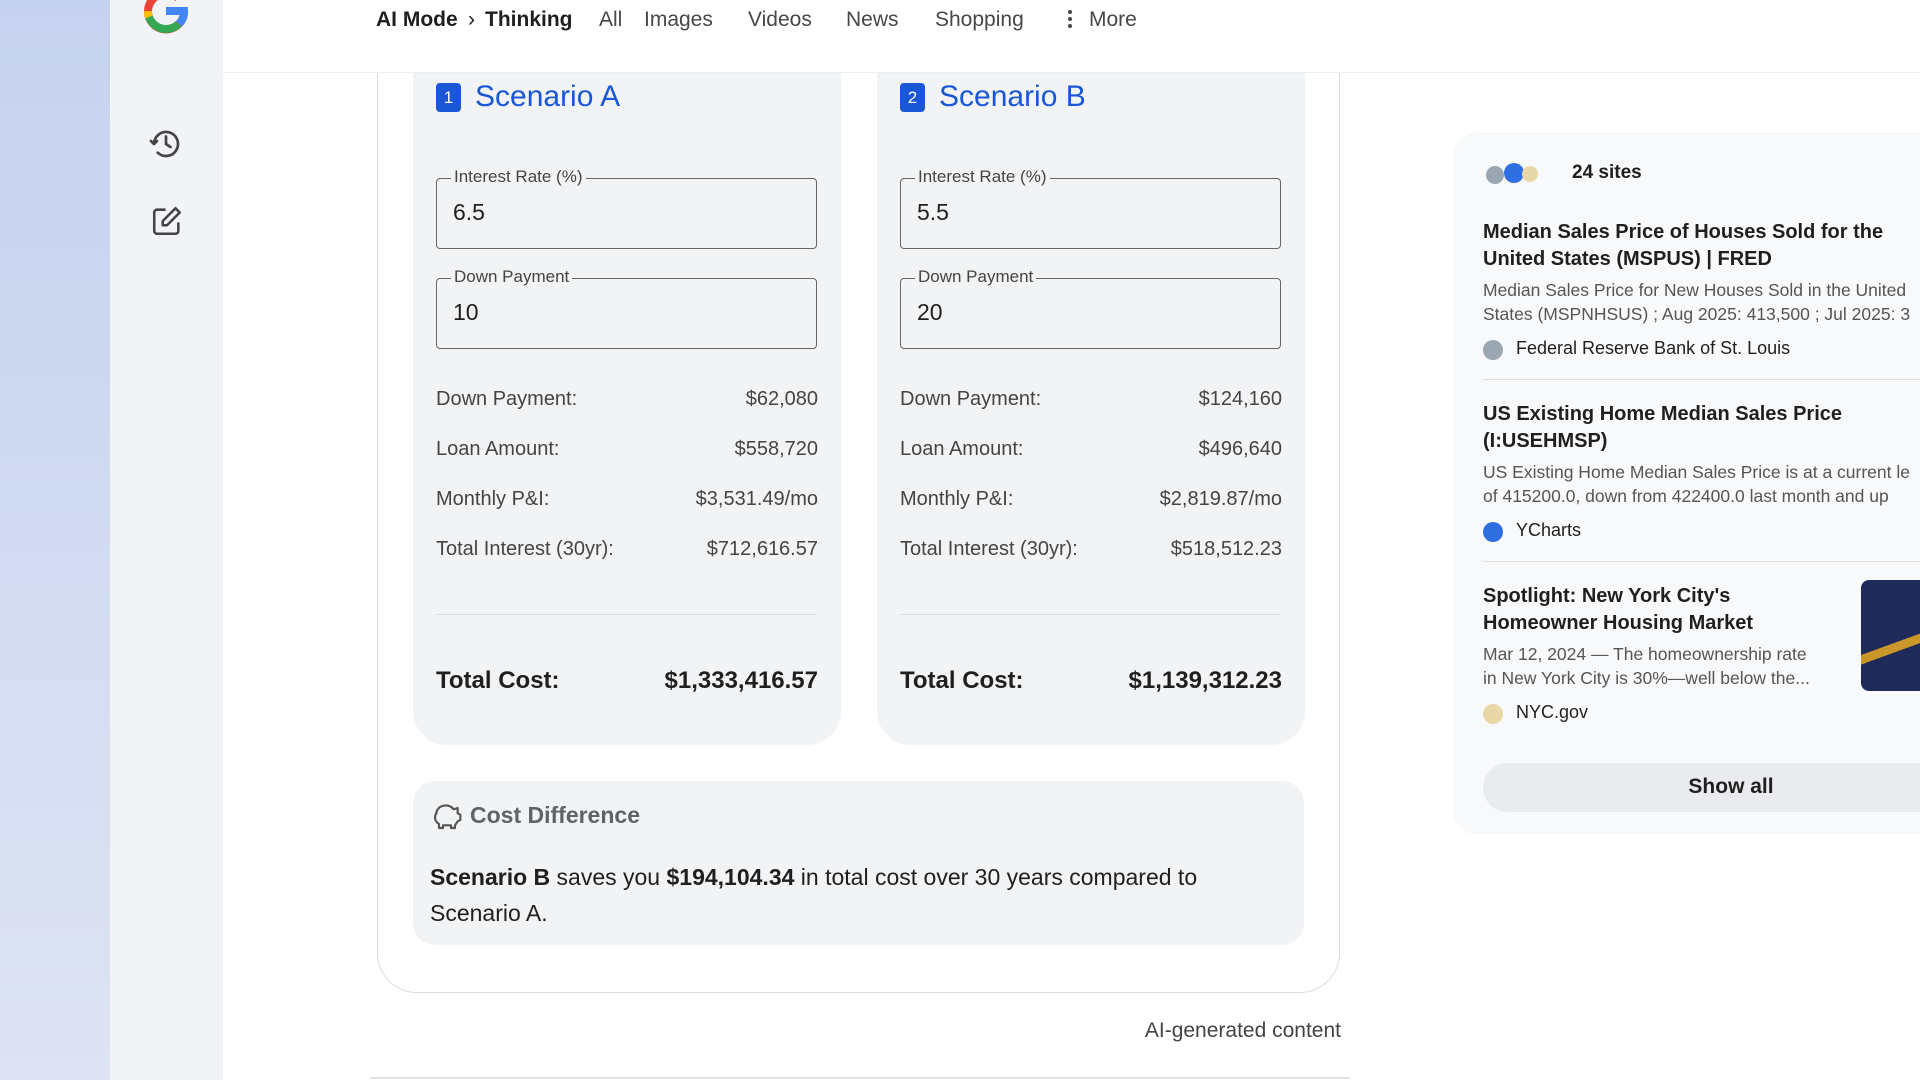 The height and width of the screenshot is (1080, 1920). I want to click on show-all-button: Show all, so click(1701, 787).